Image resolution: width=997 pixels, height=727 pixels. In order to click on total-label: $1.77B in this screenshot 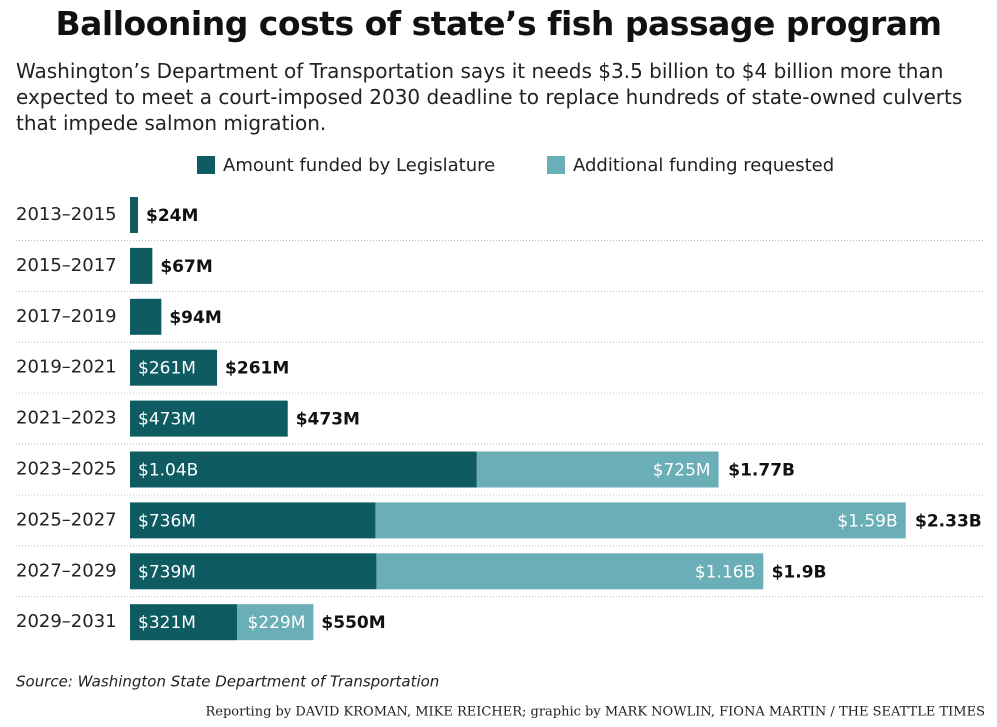, I will do `click(761, 471)`.